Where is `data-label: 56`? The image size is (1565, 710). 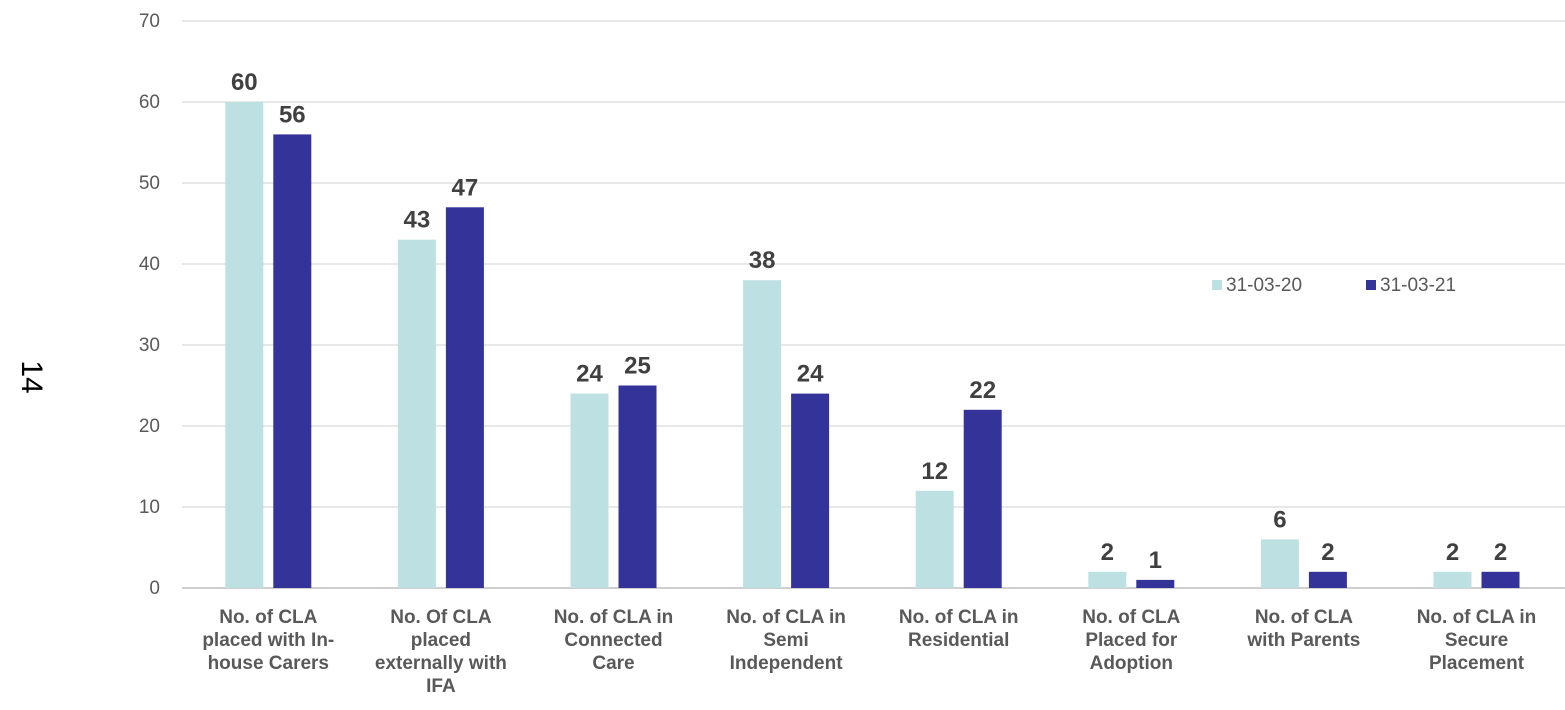
data-label: 56 is located at coordinates (292, 114).